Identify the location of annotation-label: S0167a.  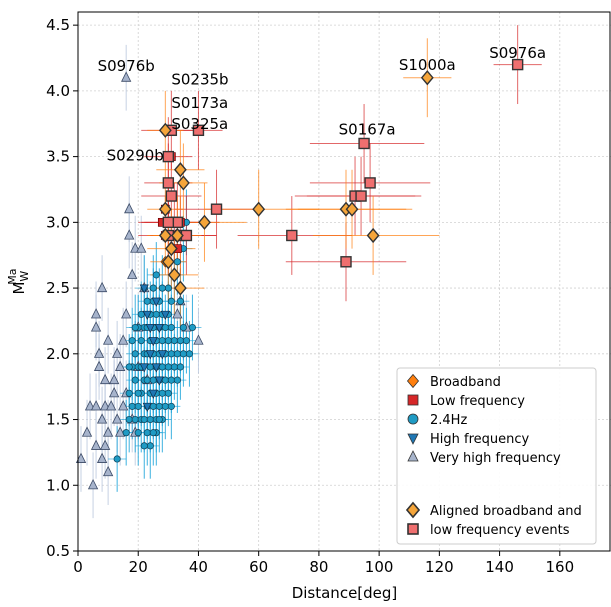
(367, 129).